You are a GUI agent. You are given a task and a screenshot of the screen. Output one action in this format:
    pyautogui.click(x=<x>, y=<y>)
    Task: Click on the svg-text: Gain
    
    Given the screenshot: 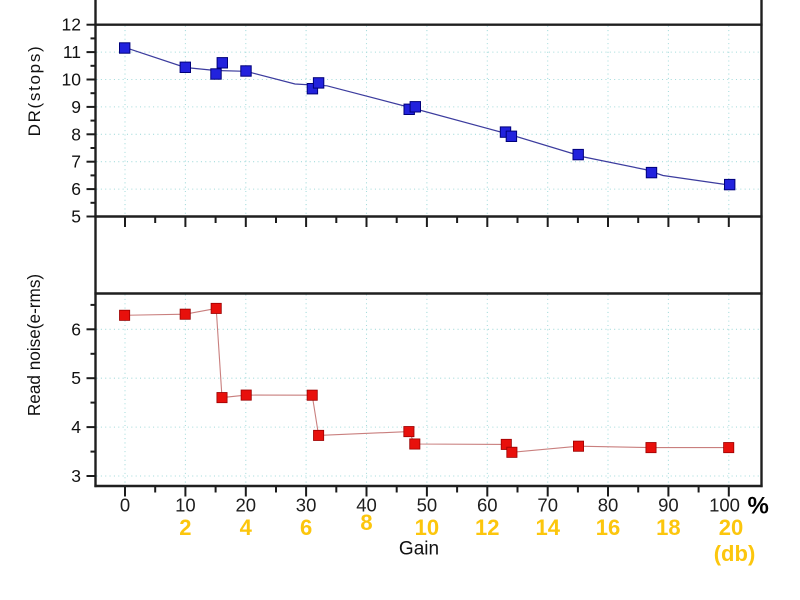 What is the action you would take?
    pyautogui.click(x=419, y=549)
    